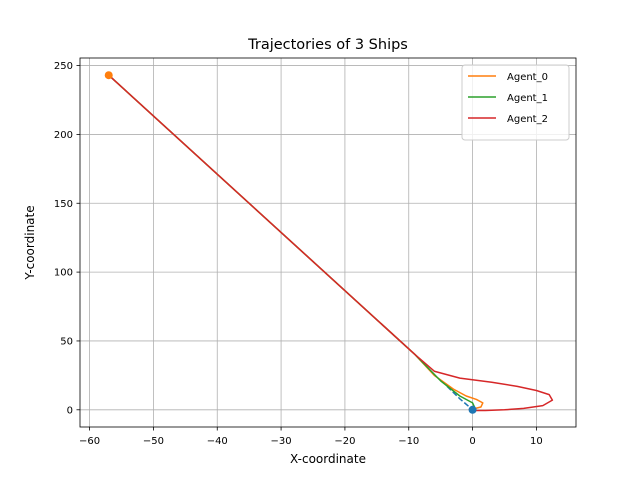  I want to click on legend-label-agent_0: Agent_0, so click(527, 77).